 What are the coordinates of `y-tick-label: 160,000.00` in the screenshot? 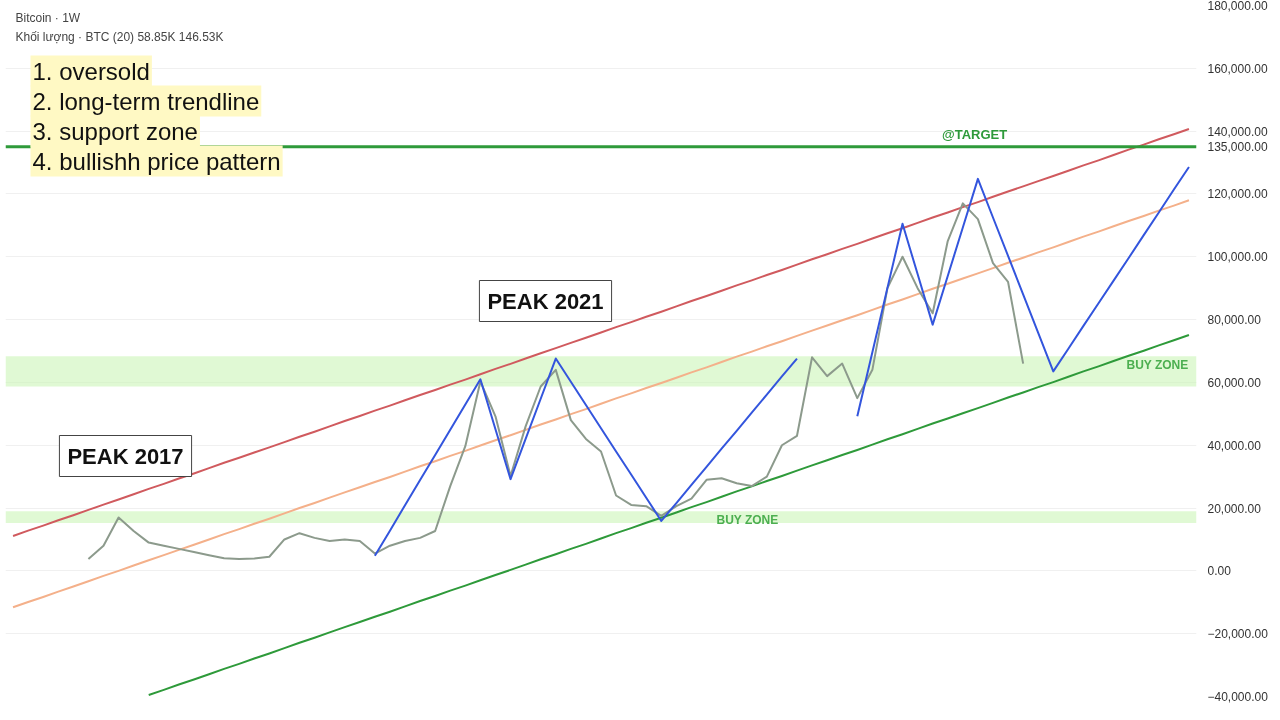 It's located at (1237, 68).